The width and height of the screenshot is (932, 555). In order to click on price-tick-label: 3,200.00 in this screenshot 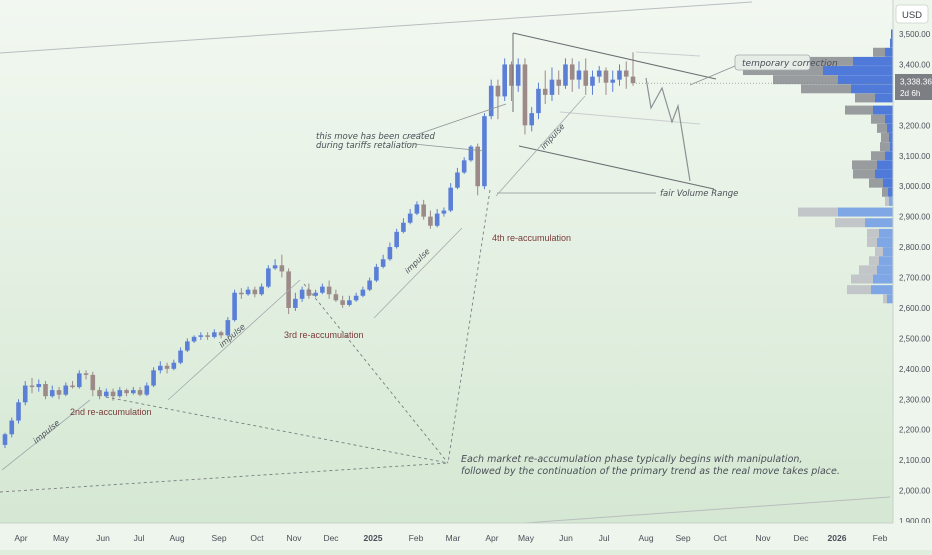, I will do `click(915, 125)`.